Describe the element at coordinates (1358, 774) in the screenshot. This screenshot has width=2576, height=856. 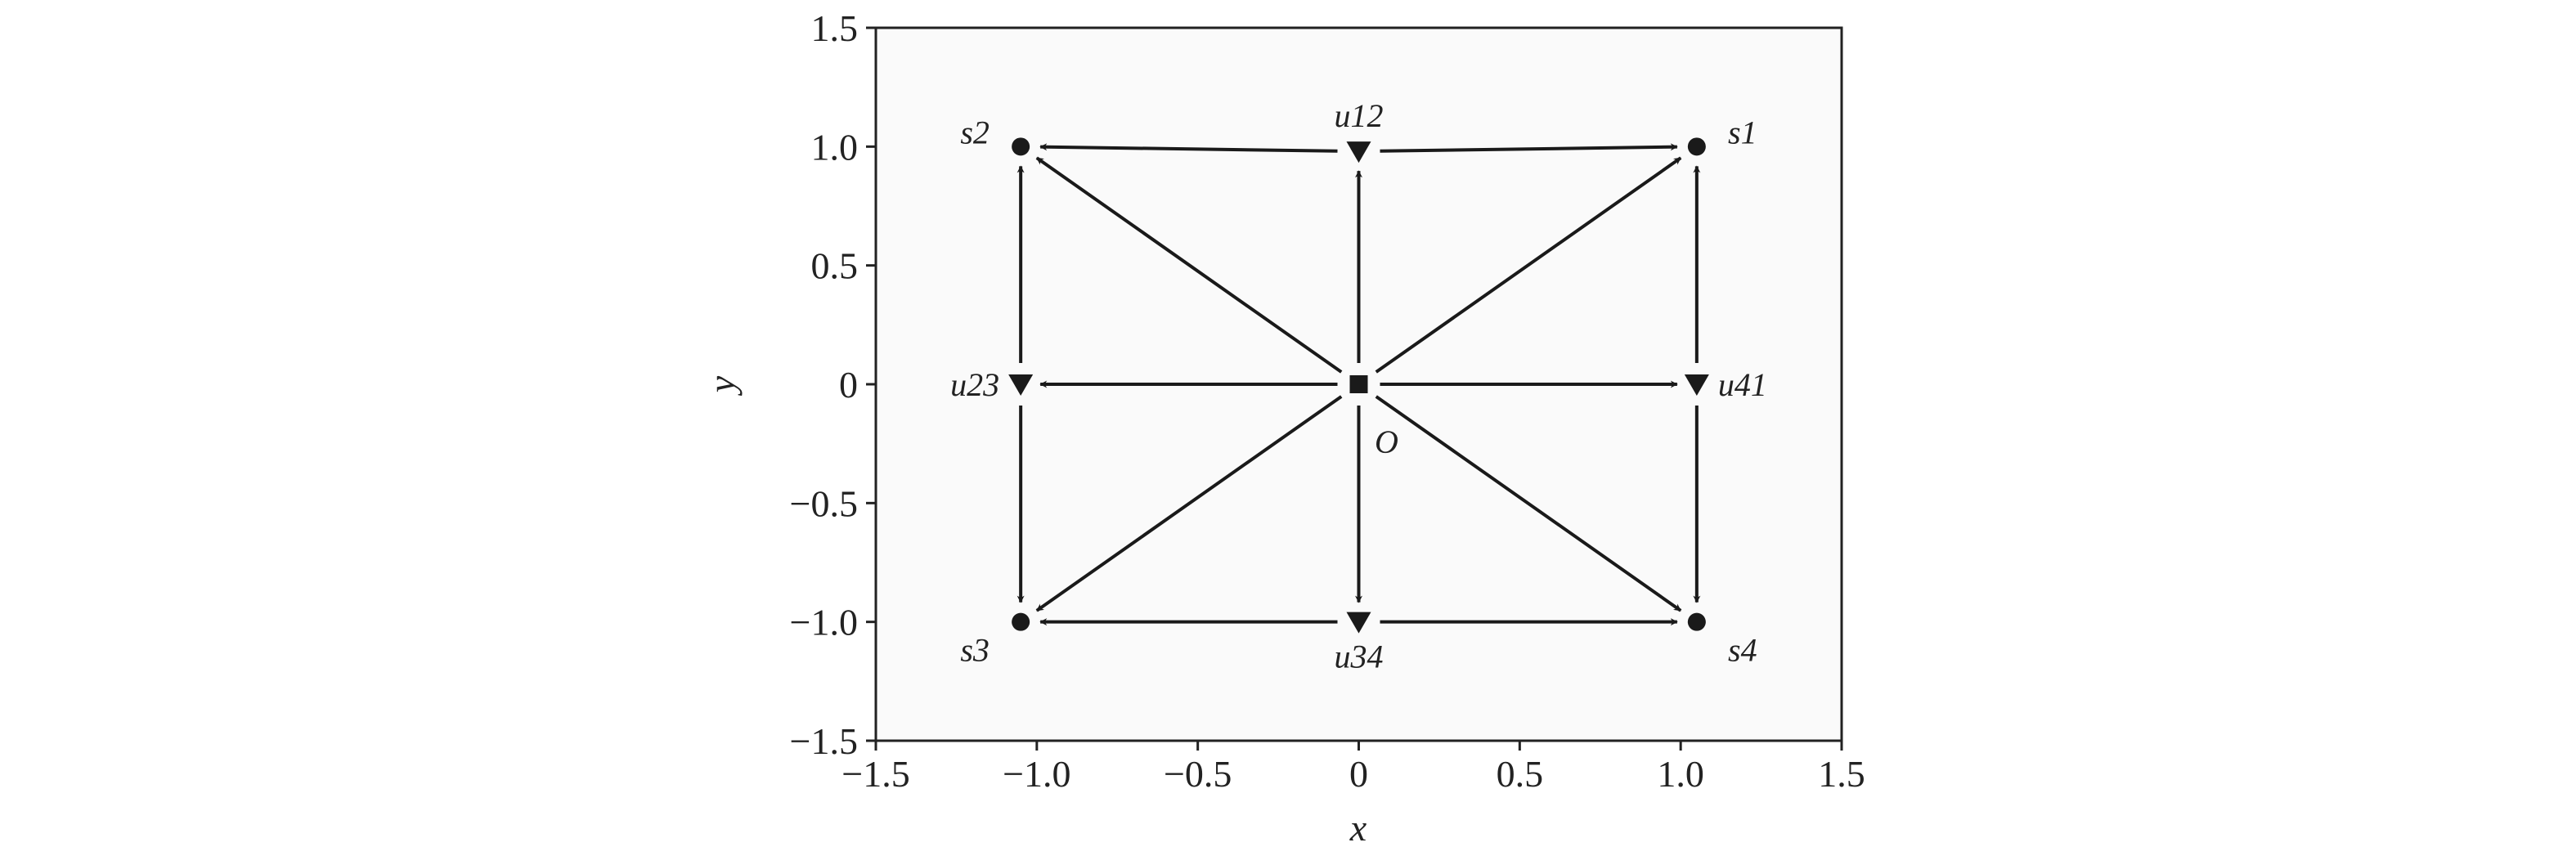
I see `x-tick-label: 0` at that location.